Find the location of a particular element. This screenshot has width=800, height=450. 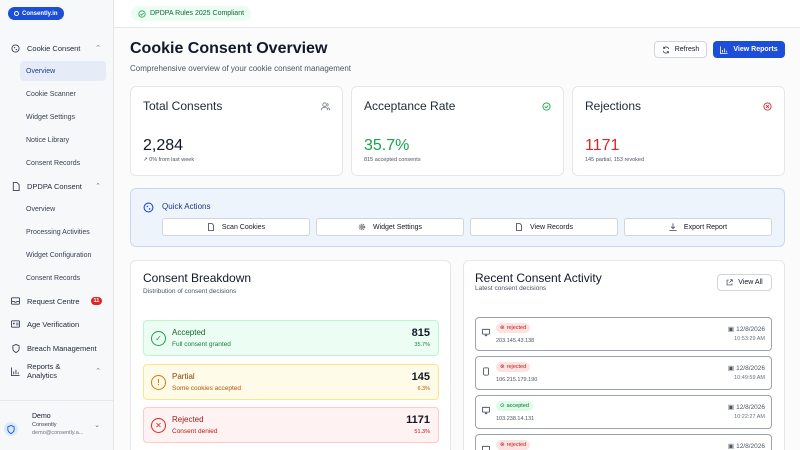

shield-icon is located at coordinates (15, 348).